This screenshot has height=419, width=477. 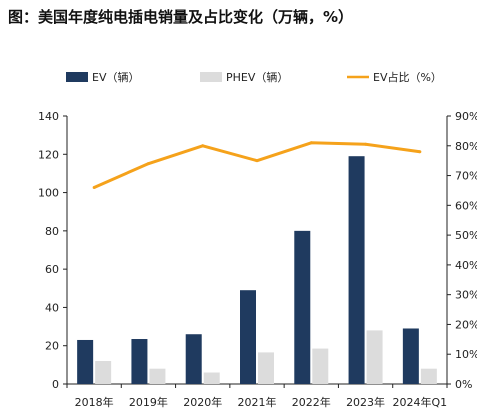 I want to click on x-tick-label: 2024年Q1, so click(x=420, y=402).